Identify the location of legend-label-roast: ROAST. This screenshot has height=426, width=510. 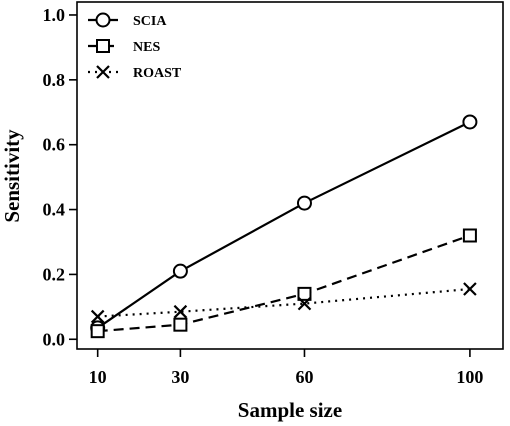
(157, 73).